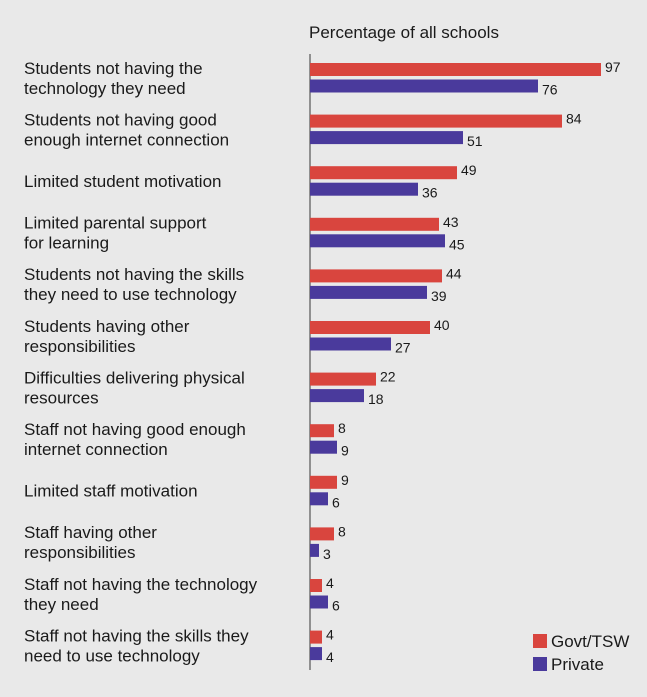  I want to click on category-label: Staff having other responsibilities, so click(90, 542).